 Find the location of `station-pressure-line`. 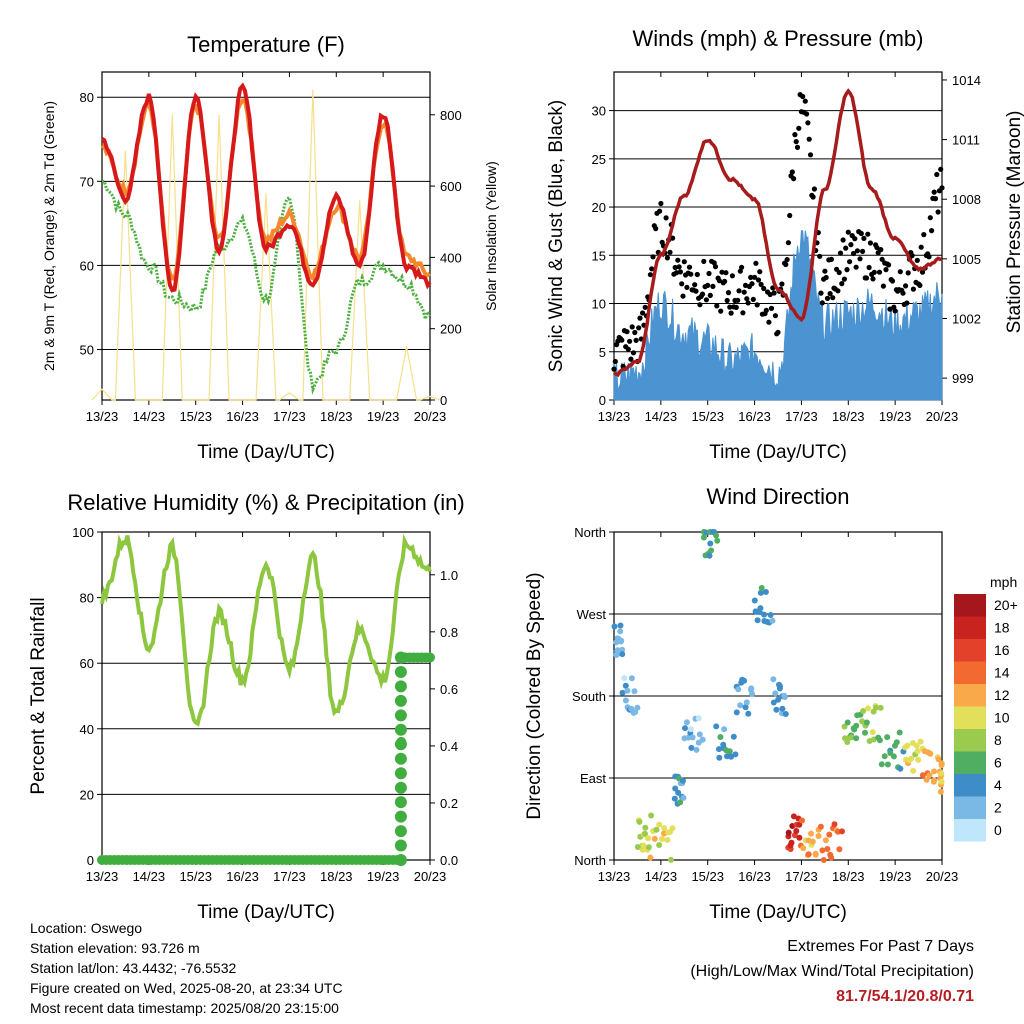

station-pressure-line is located at coordinates (777, 232).